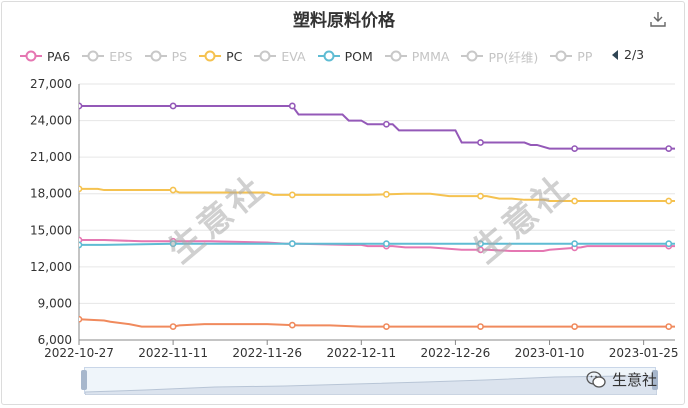 The height and width of the screenshot is (408, 688). I want to click on previous-page-icon, so click(615, 55).